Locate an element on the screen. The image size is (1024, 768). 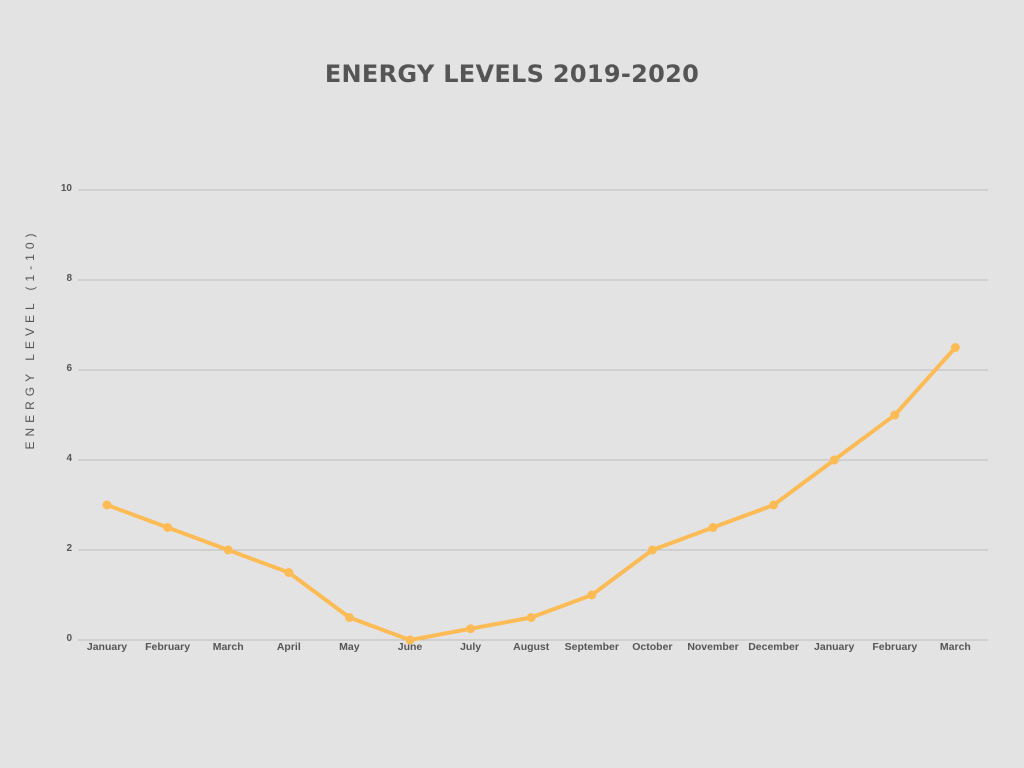
y-tick-labels: 0 2 4 6 8 10 is located at coordinates (67, 413).